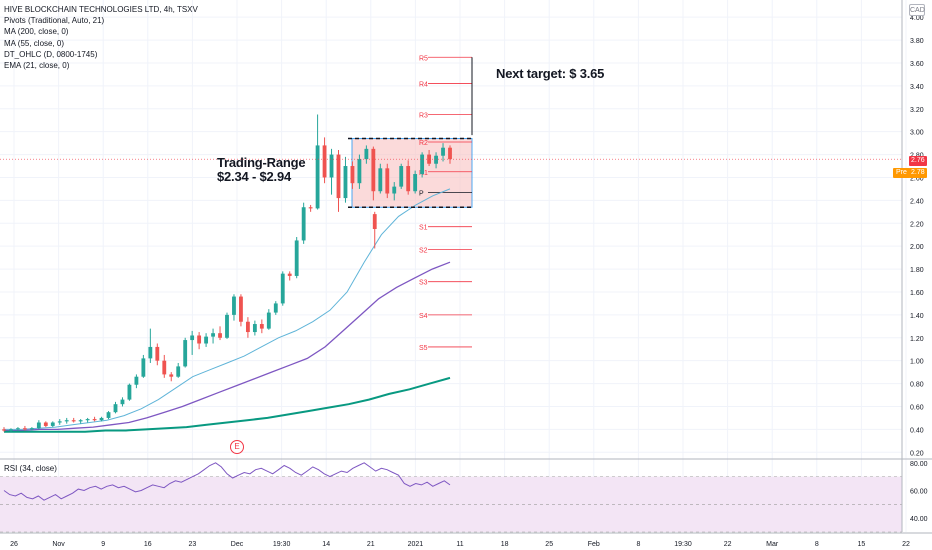  Describe the element at coordinates (423, 143) in the screenshot. I see `pivot-label: R2` at that location.